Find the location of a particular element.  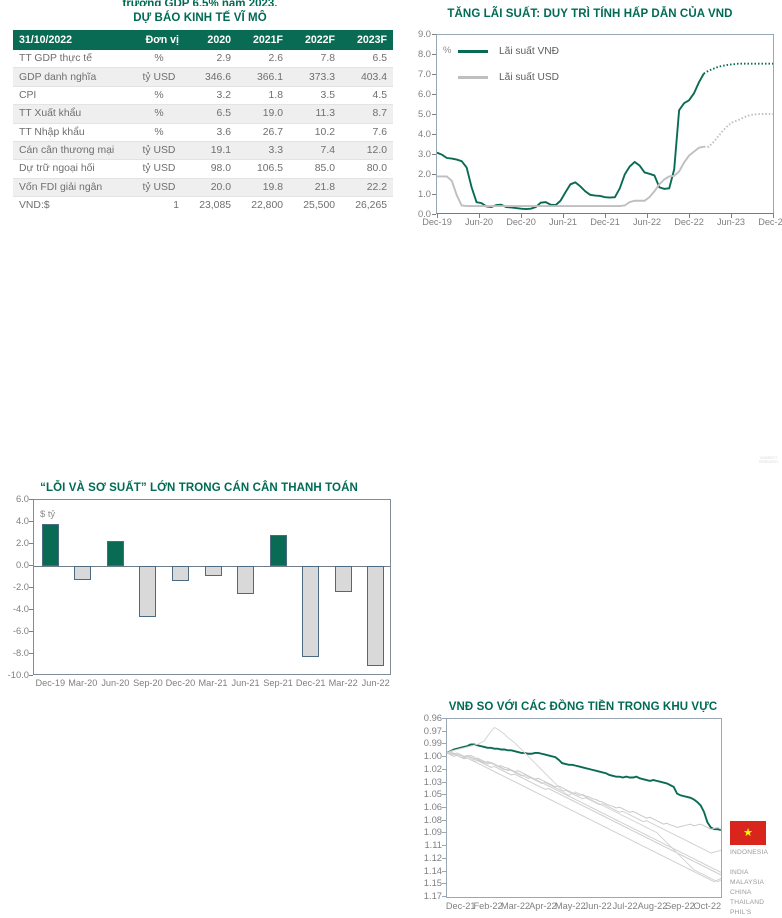

row-value: 11.3 is located at coordinates (315, 114).